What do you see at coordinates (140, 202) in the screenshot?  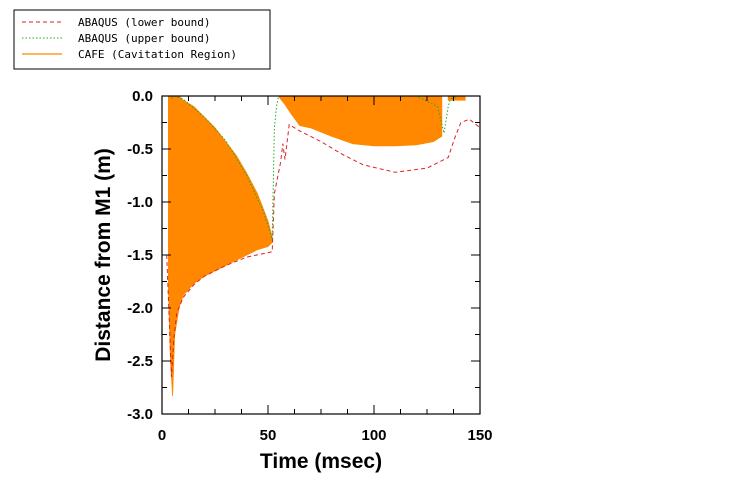 I see `y-tick-label: -1.0` at bounding box center [140, 202].